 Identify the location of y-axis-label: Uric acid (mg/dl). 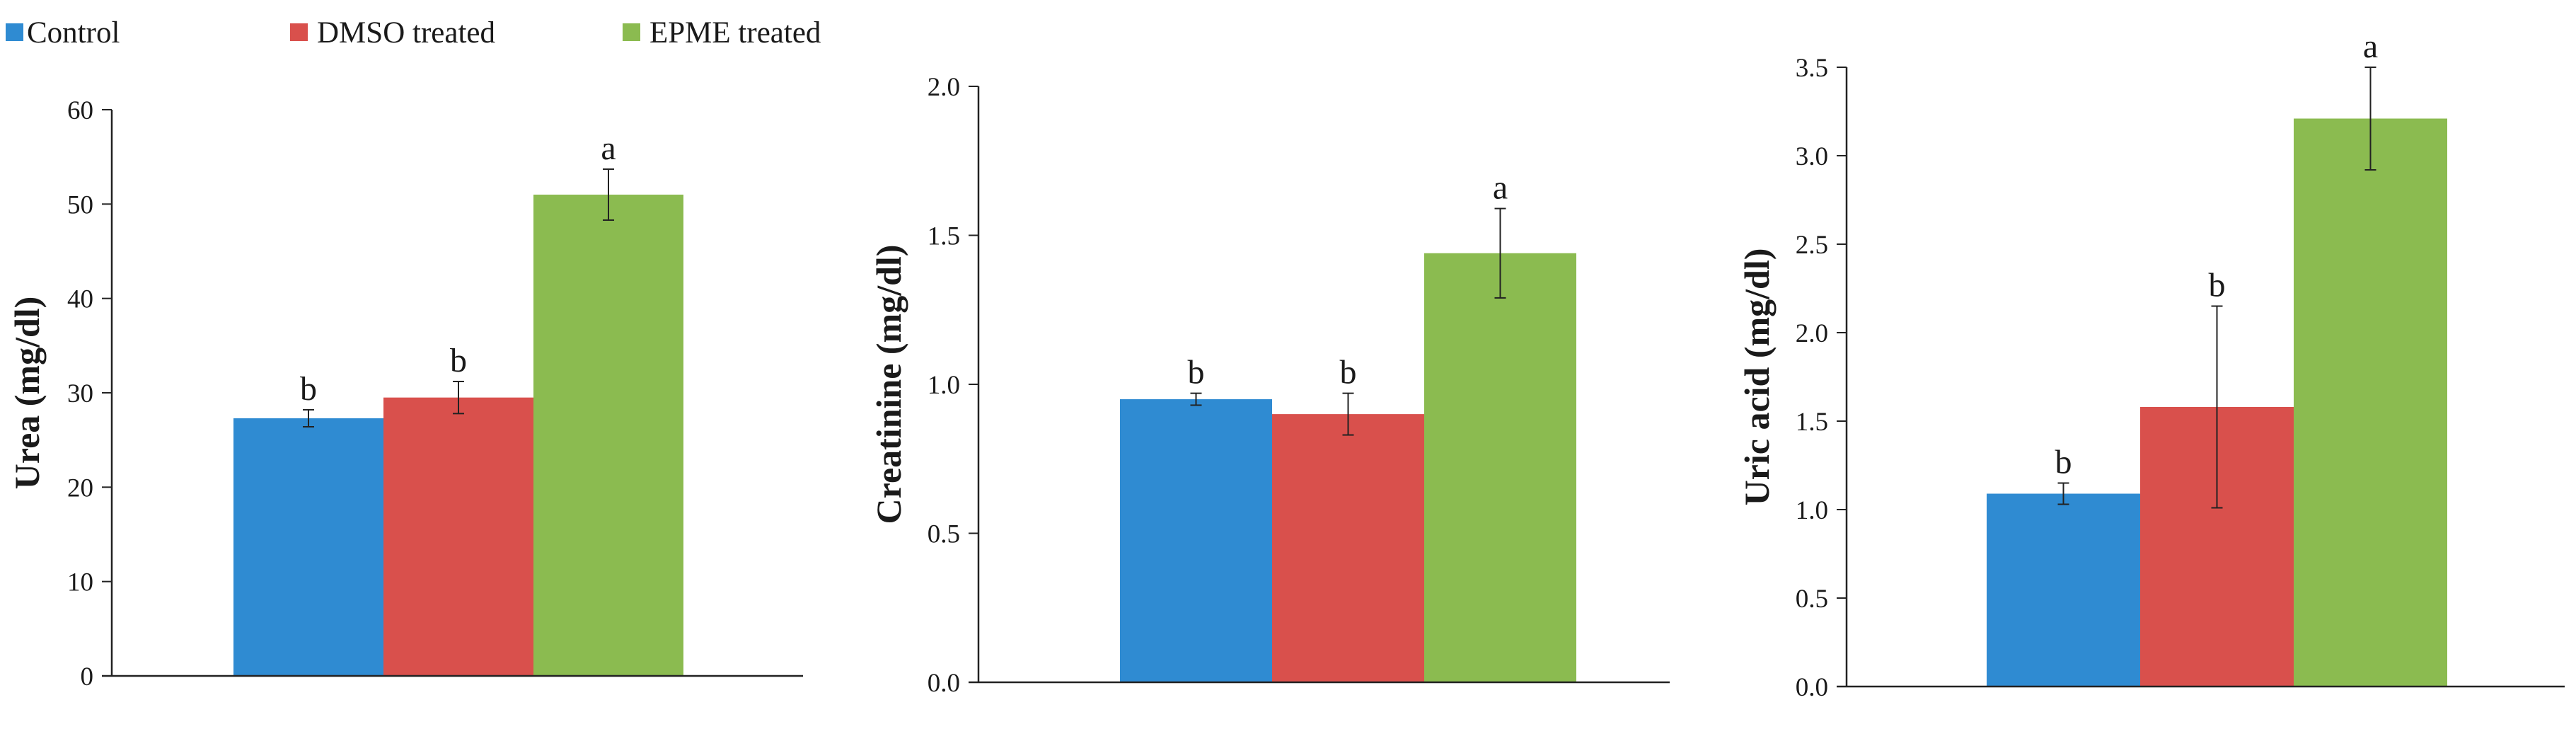
(1757, 377).